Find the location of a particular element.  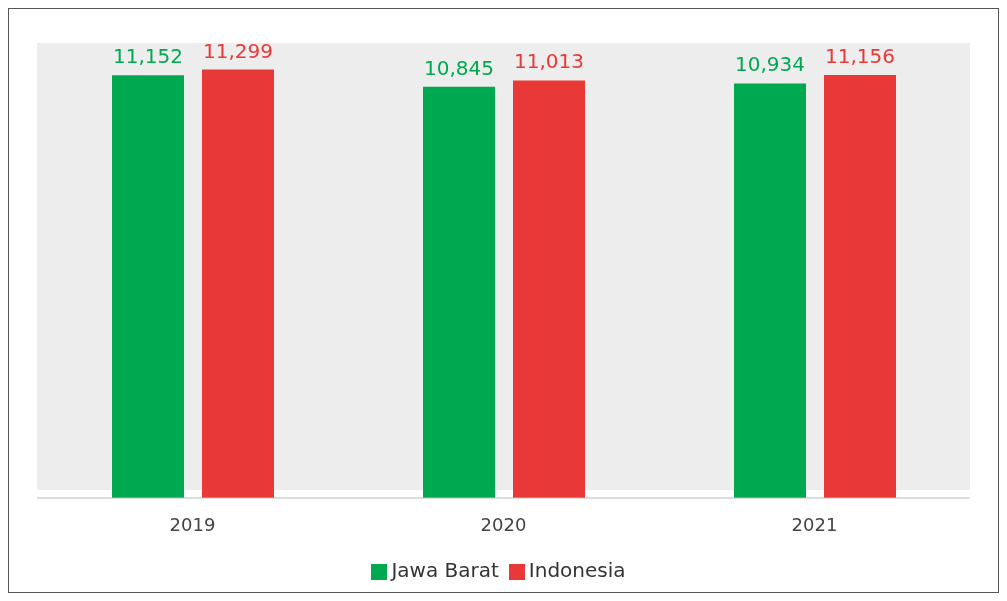

legend-label: Indonesia is located at coordinates (577, 570).